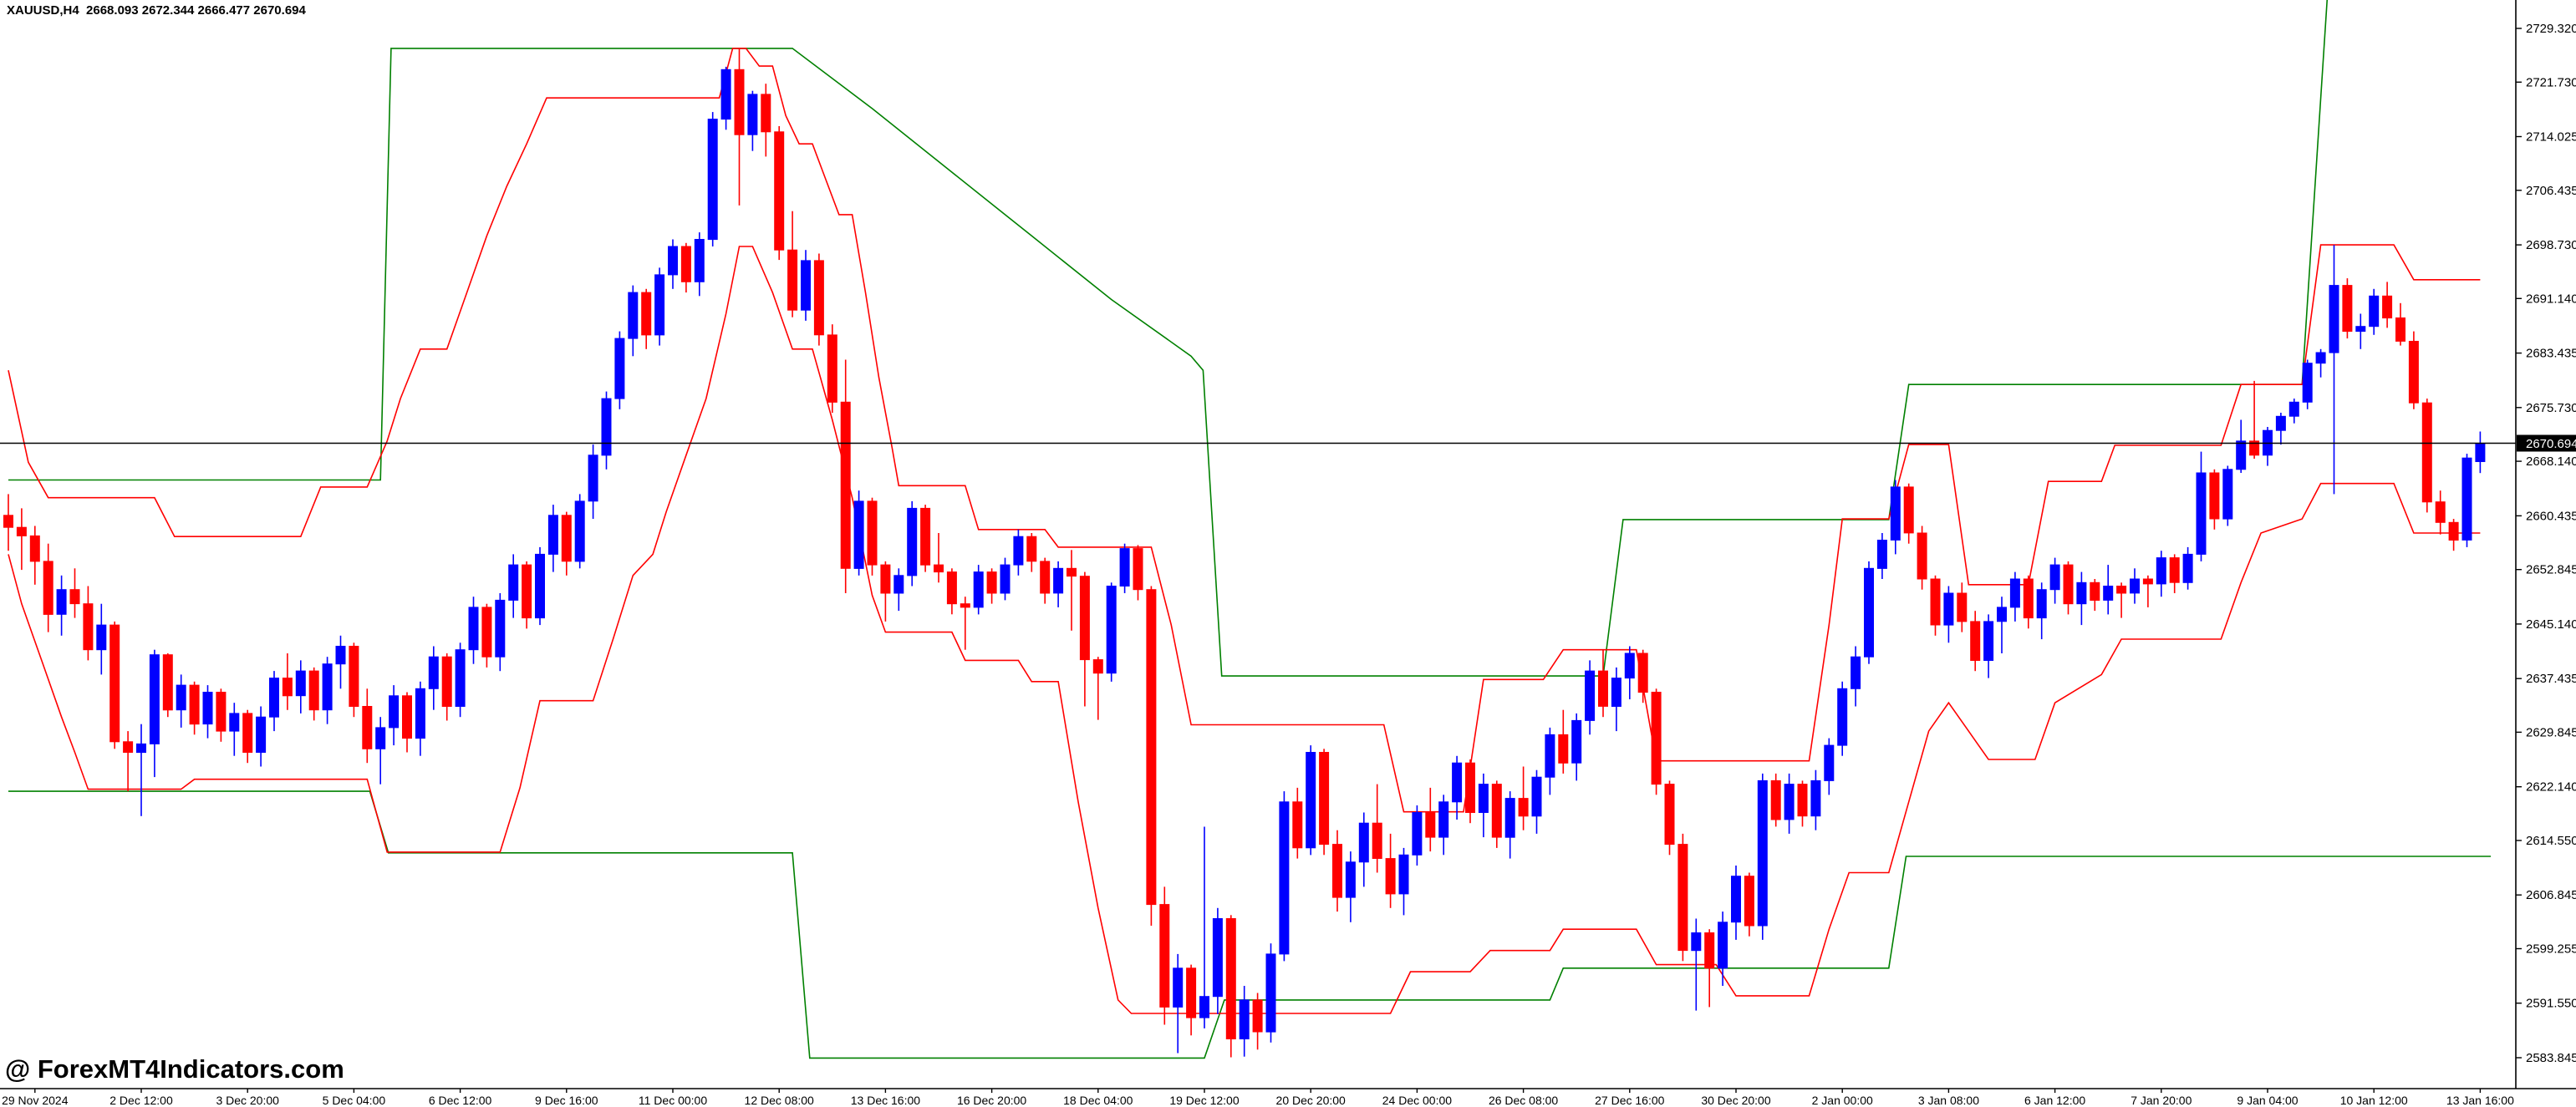 The image size is (2576, 1107). I want to click on time-tick-label: 9 Jan 04:00, so click(2267, 1100).